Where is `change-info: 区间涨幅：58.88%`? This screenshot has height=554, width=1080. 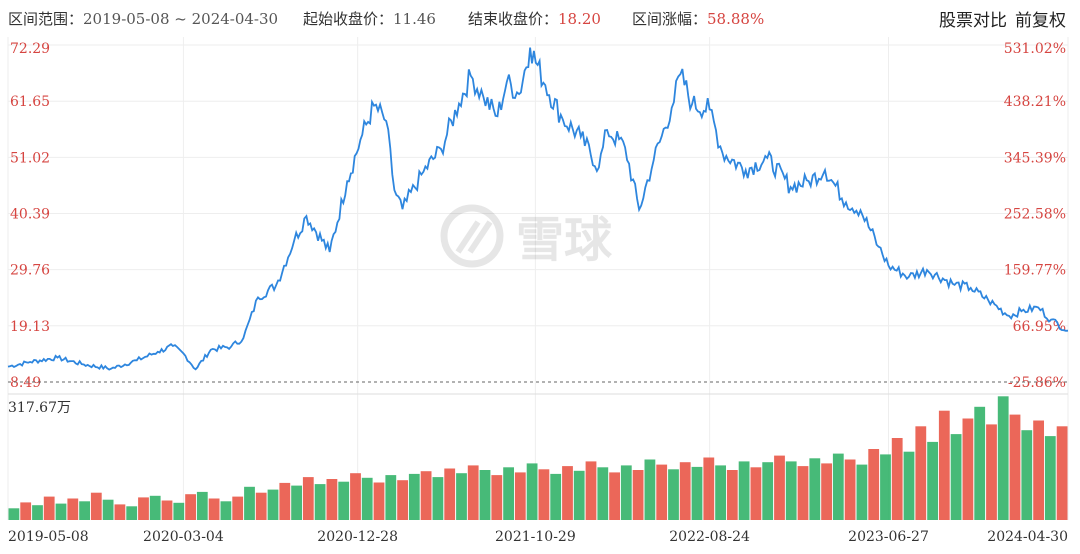
change-info: 区间涨幅：58.88% is located at coordinates (698, 18).